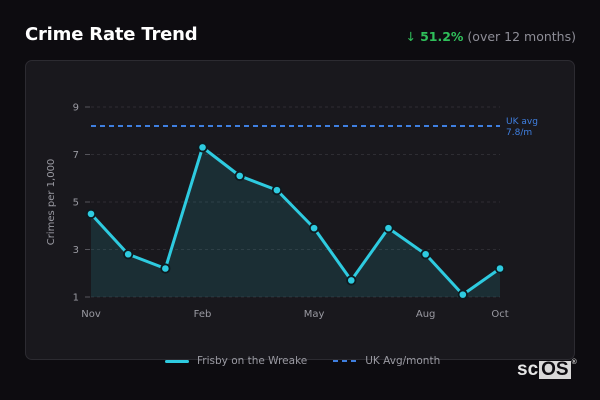  Describe the element at coordinates (574, 362) in the screenshot. I see `registered-mark-icon: ®` at that location.